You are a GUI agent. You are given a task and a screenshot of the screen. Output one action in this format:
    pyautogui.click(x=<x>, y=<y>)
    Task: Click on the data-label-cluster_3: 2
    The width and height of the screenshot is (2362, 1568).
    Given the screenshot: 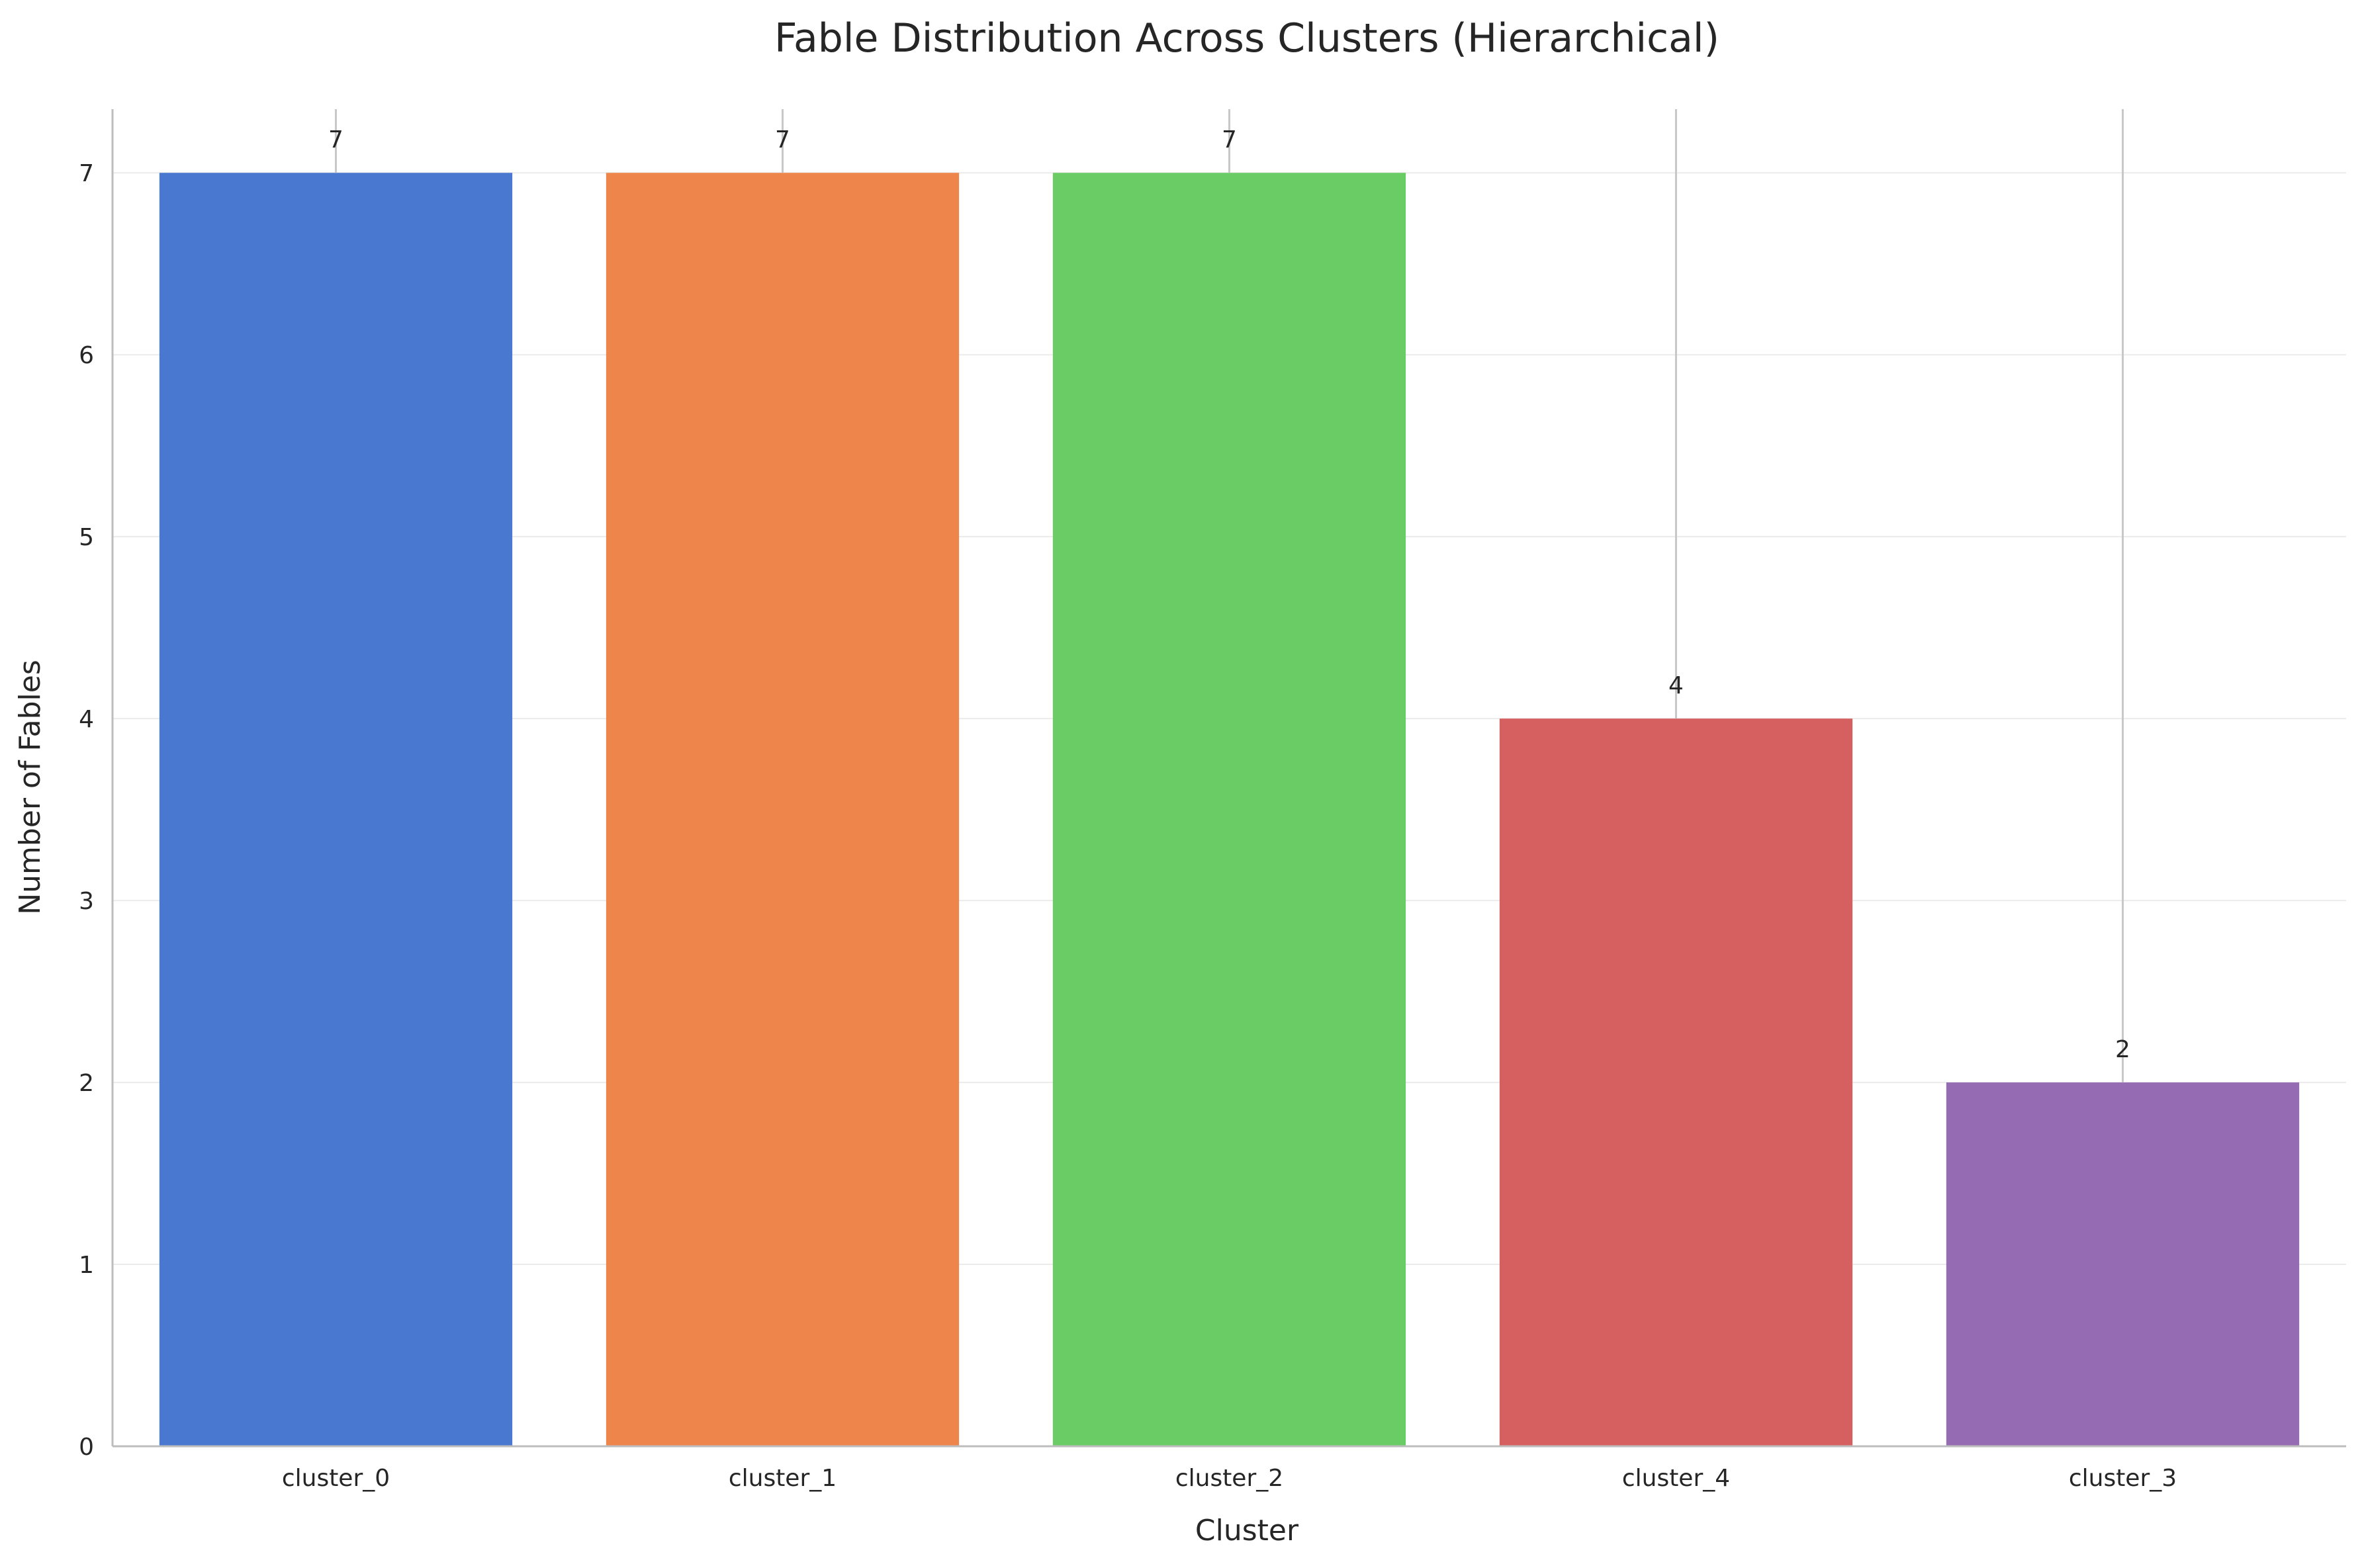 What is the action you would take?
    pyautogui.click(x=2122, y=1049)
    